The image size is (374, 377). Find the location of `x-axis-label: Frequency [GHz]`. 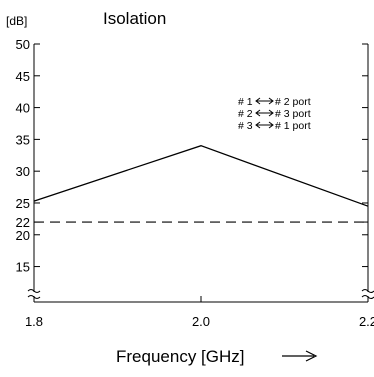

x-axis-label: Frequency [GHz] is located at coordinates (180, 356).